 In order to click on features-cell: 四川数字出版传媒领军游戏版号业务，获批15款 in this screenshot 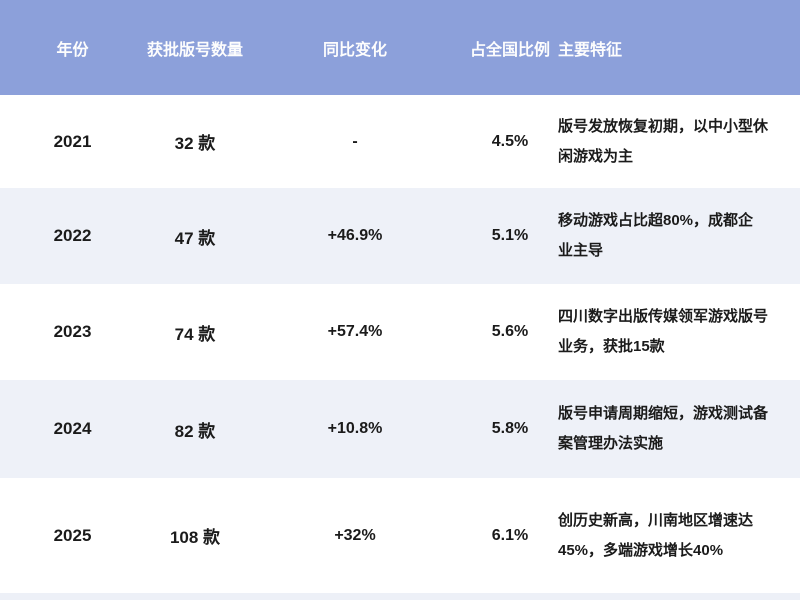, I will do `click(663, 331)`.